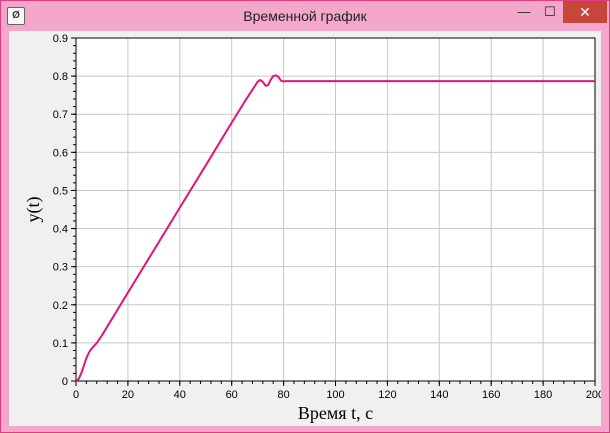 The width and height of the screenshot is (610, 433). Describe the element at coordinates (232, 395) in the screenshot. I see `x-tick-label: 60` at that location.